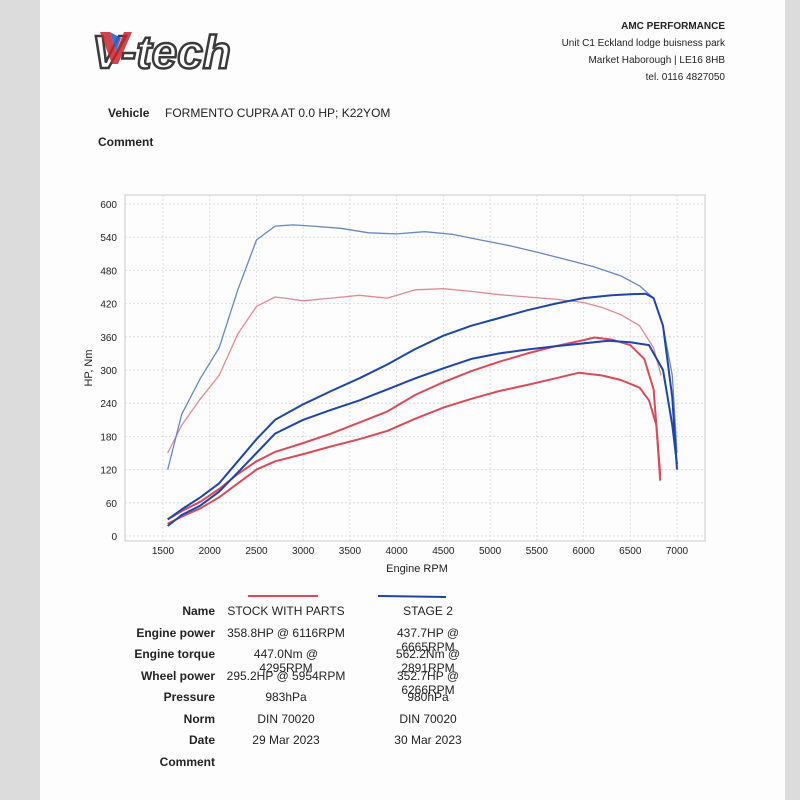  What do you see at coordinates (428, 740) in the screenshot?
I see `results-stage2-value: 30 Mar 2023` at bounding box center [428, 740].